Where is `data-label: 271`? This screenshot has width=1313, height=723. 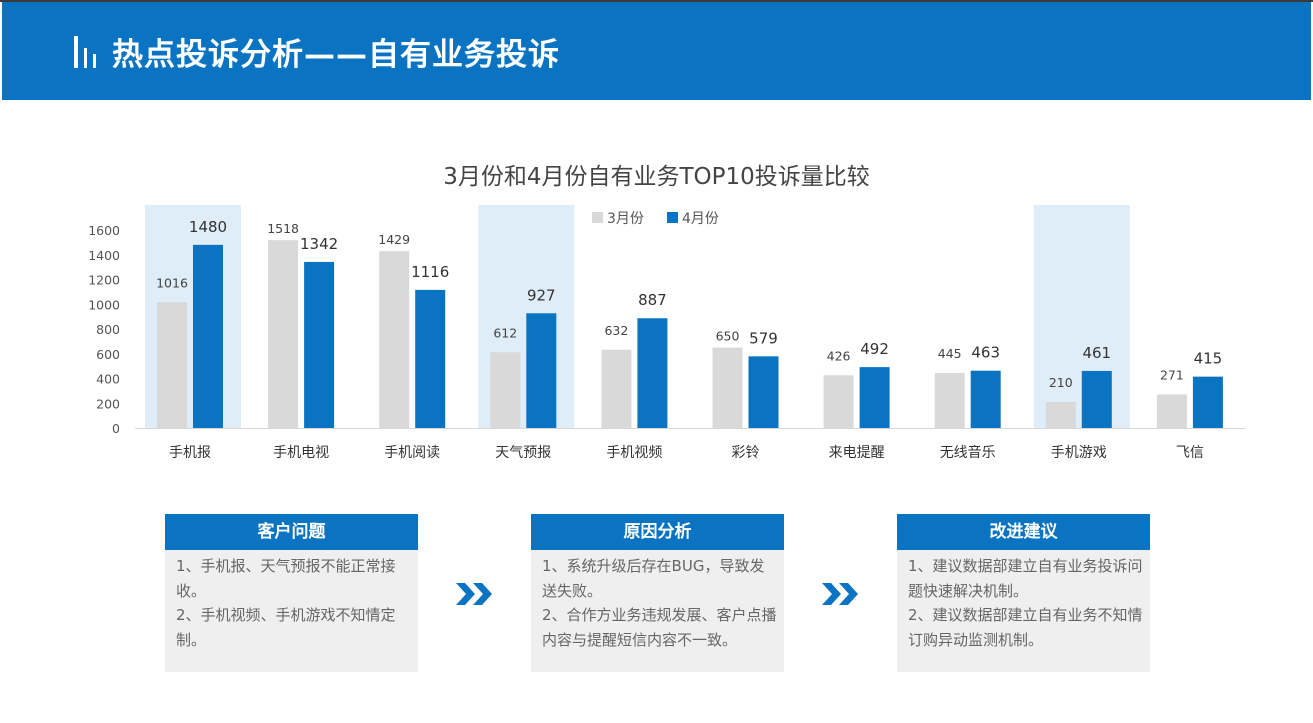 data-label: 271 is located at coordinates (1172, 374).